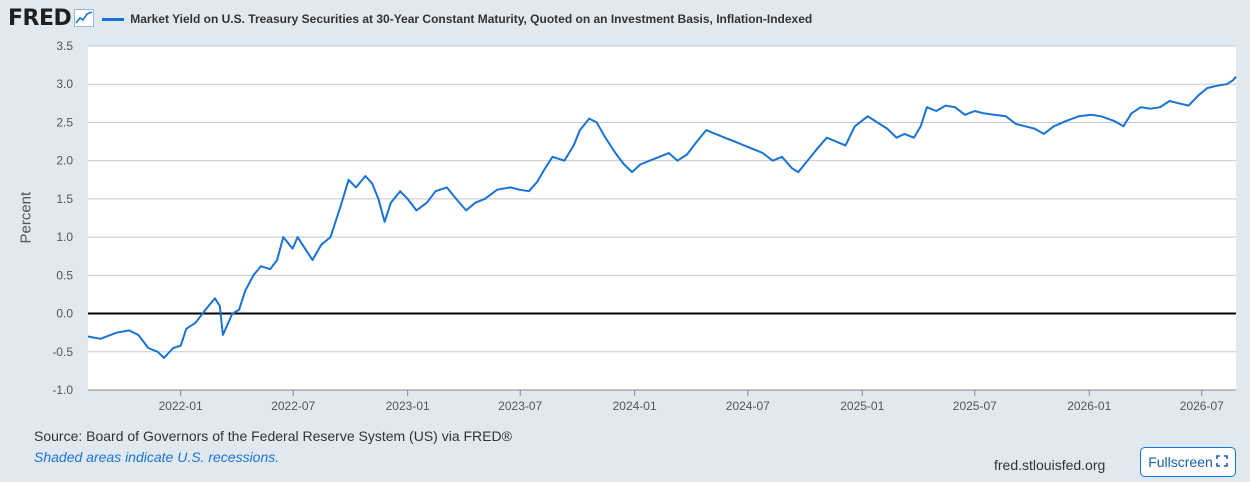  What do you see at coordinates (408, 406) in the screenshot?
I see `x-tick-label: 2023-01` at bounding box center [408, 406].